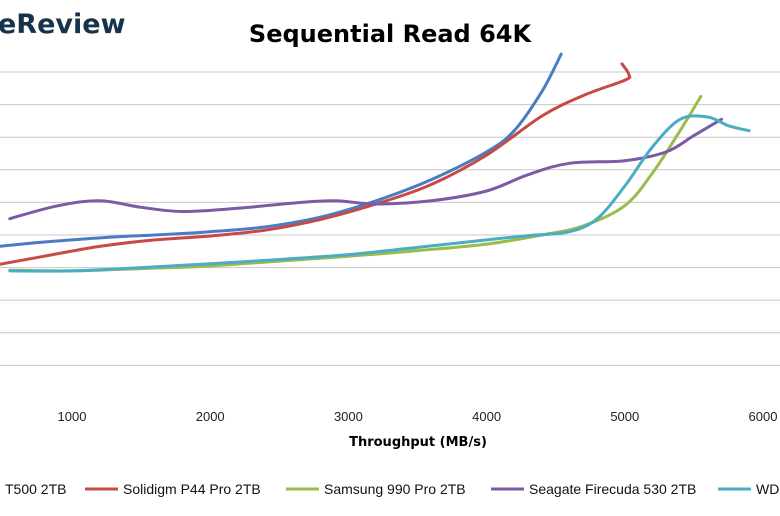 This screenshot has height=516, width=780. Describe the element at coordinates (395, 489) in the screenshot. I see `legend-label-samsung-990-pro-2tb: Samsung 990 Pro 2TB` at that location.